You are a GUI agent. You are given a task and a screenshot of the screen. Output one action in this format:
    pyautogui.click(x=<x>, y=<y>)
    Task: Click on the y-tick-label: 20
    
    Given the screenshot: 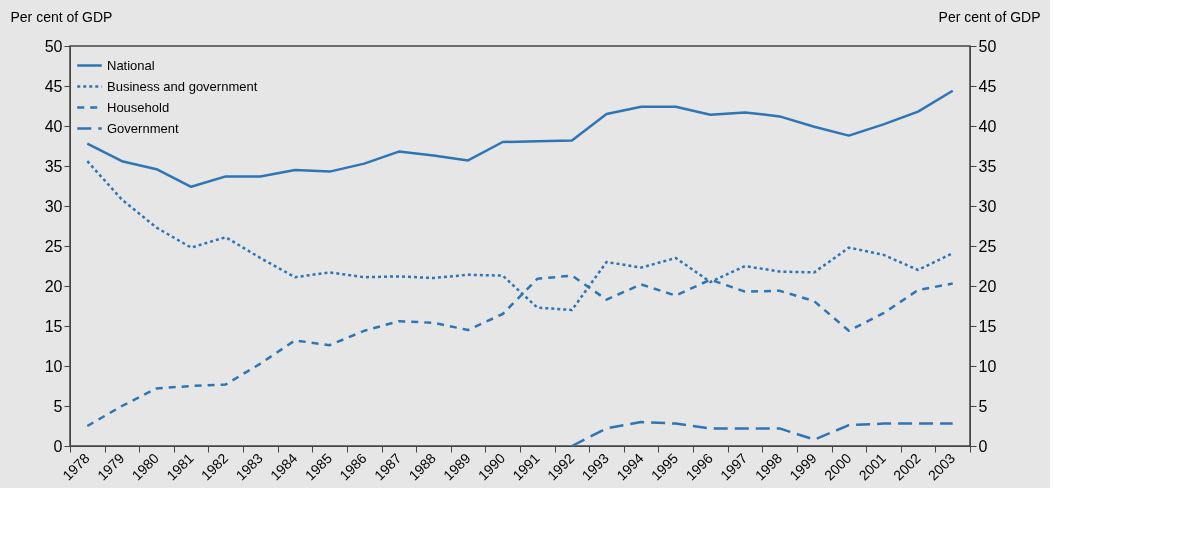 What is the action you would take?
    pyautogui.click(x=53, y=286)
    